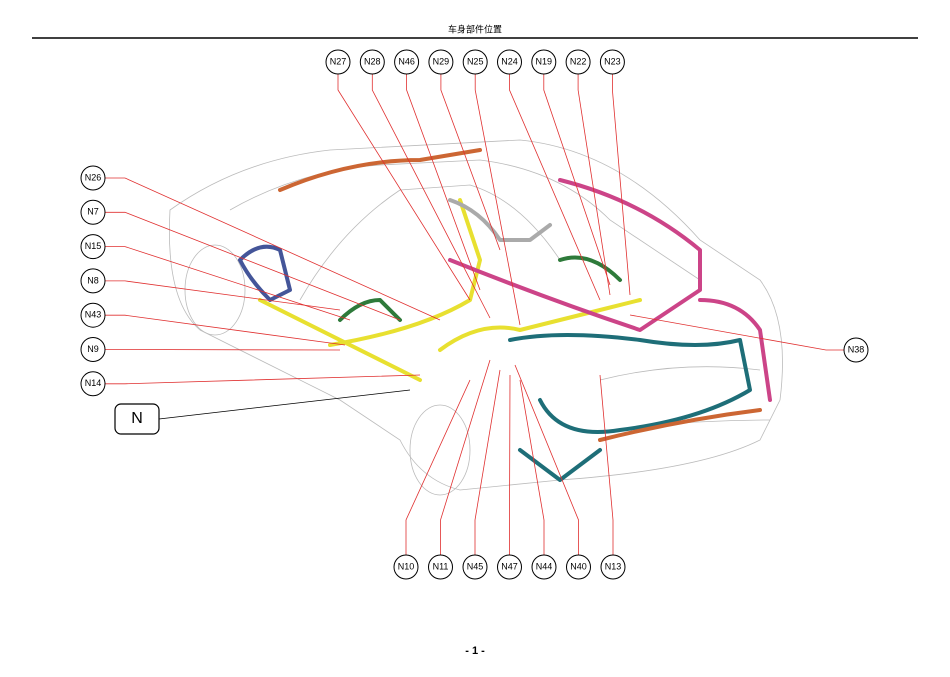 This screenshot has width=950, height=677. I want to click on callout-label: N22, so click(578, 61).